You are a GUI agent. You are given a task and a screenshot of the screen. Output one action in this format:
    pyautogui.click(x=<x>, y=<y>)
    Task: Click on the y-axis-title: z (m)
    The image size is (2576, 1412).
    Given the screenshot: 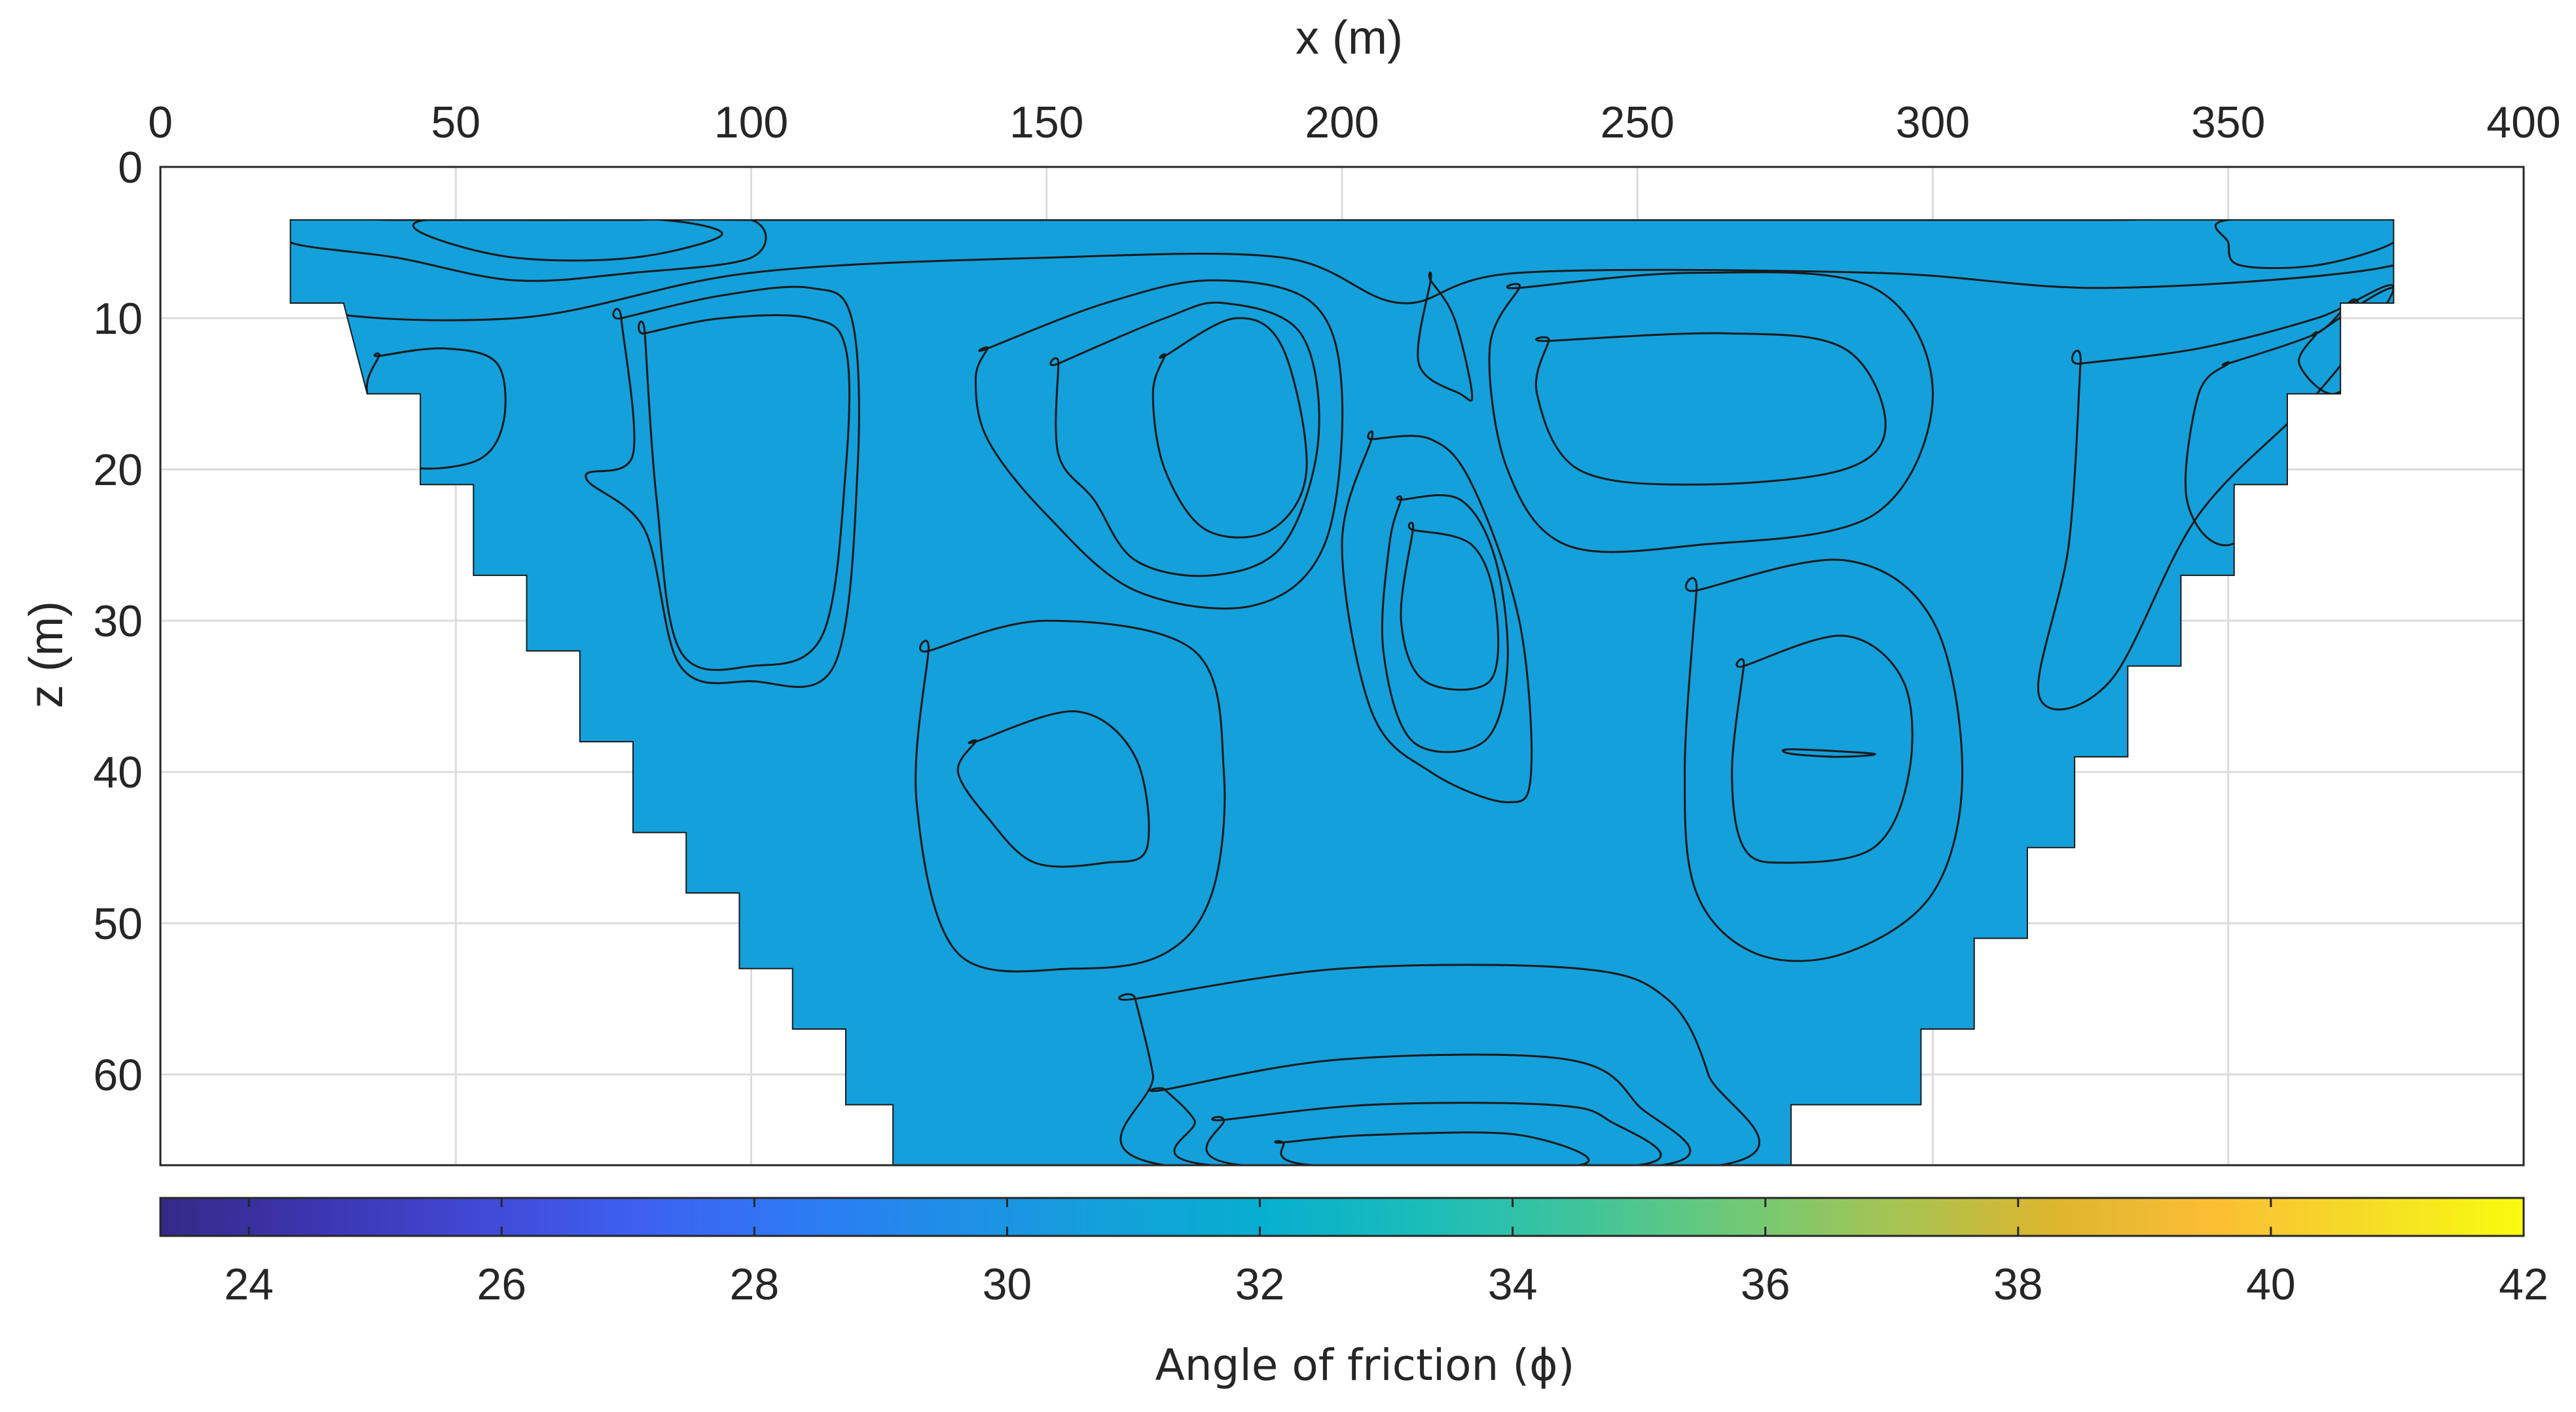 What is the action you would take?
    pyautogui.click(x=46, y=654)
    